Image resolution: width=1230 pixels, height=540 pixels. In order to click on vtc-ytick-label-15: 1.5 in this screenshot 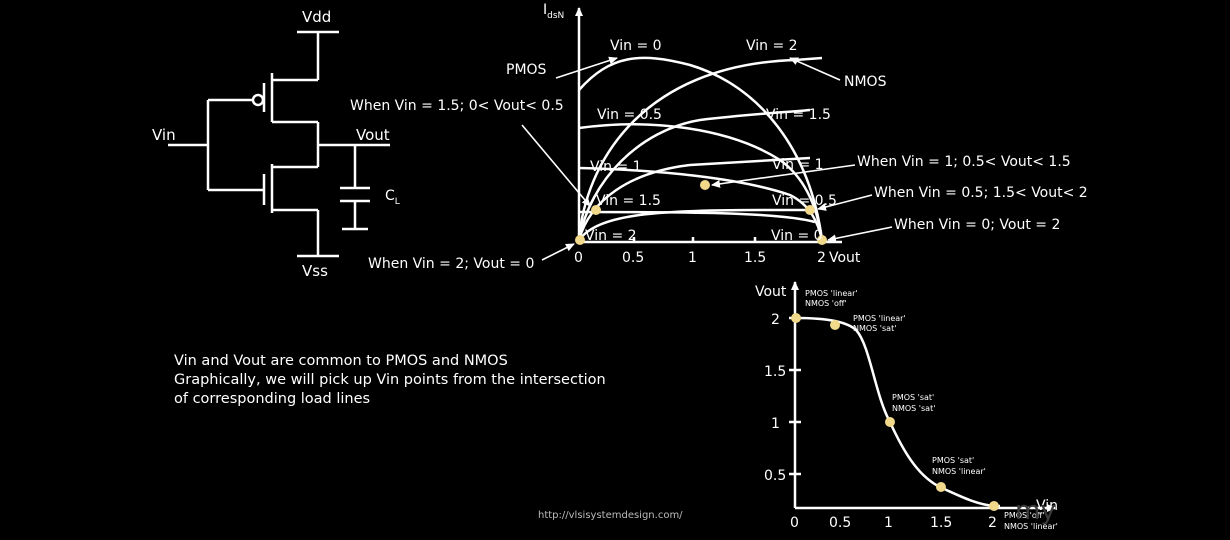, I will do `click(775, 372)`.